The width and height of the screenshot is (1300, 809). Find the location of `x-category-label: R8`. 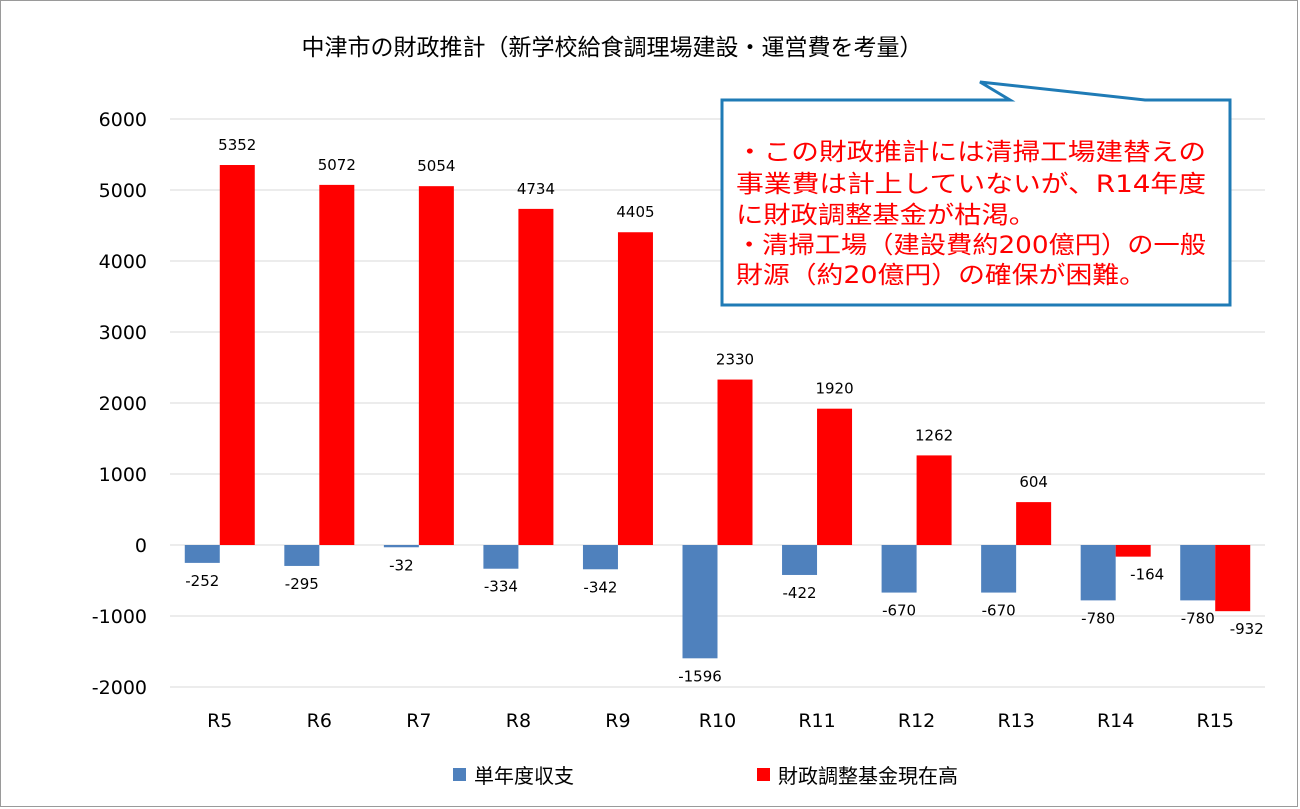

x-category-label: R8 is located at coordinates (518, 721).